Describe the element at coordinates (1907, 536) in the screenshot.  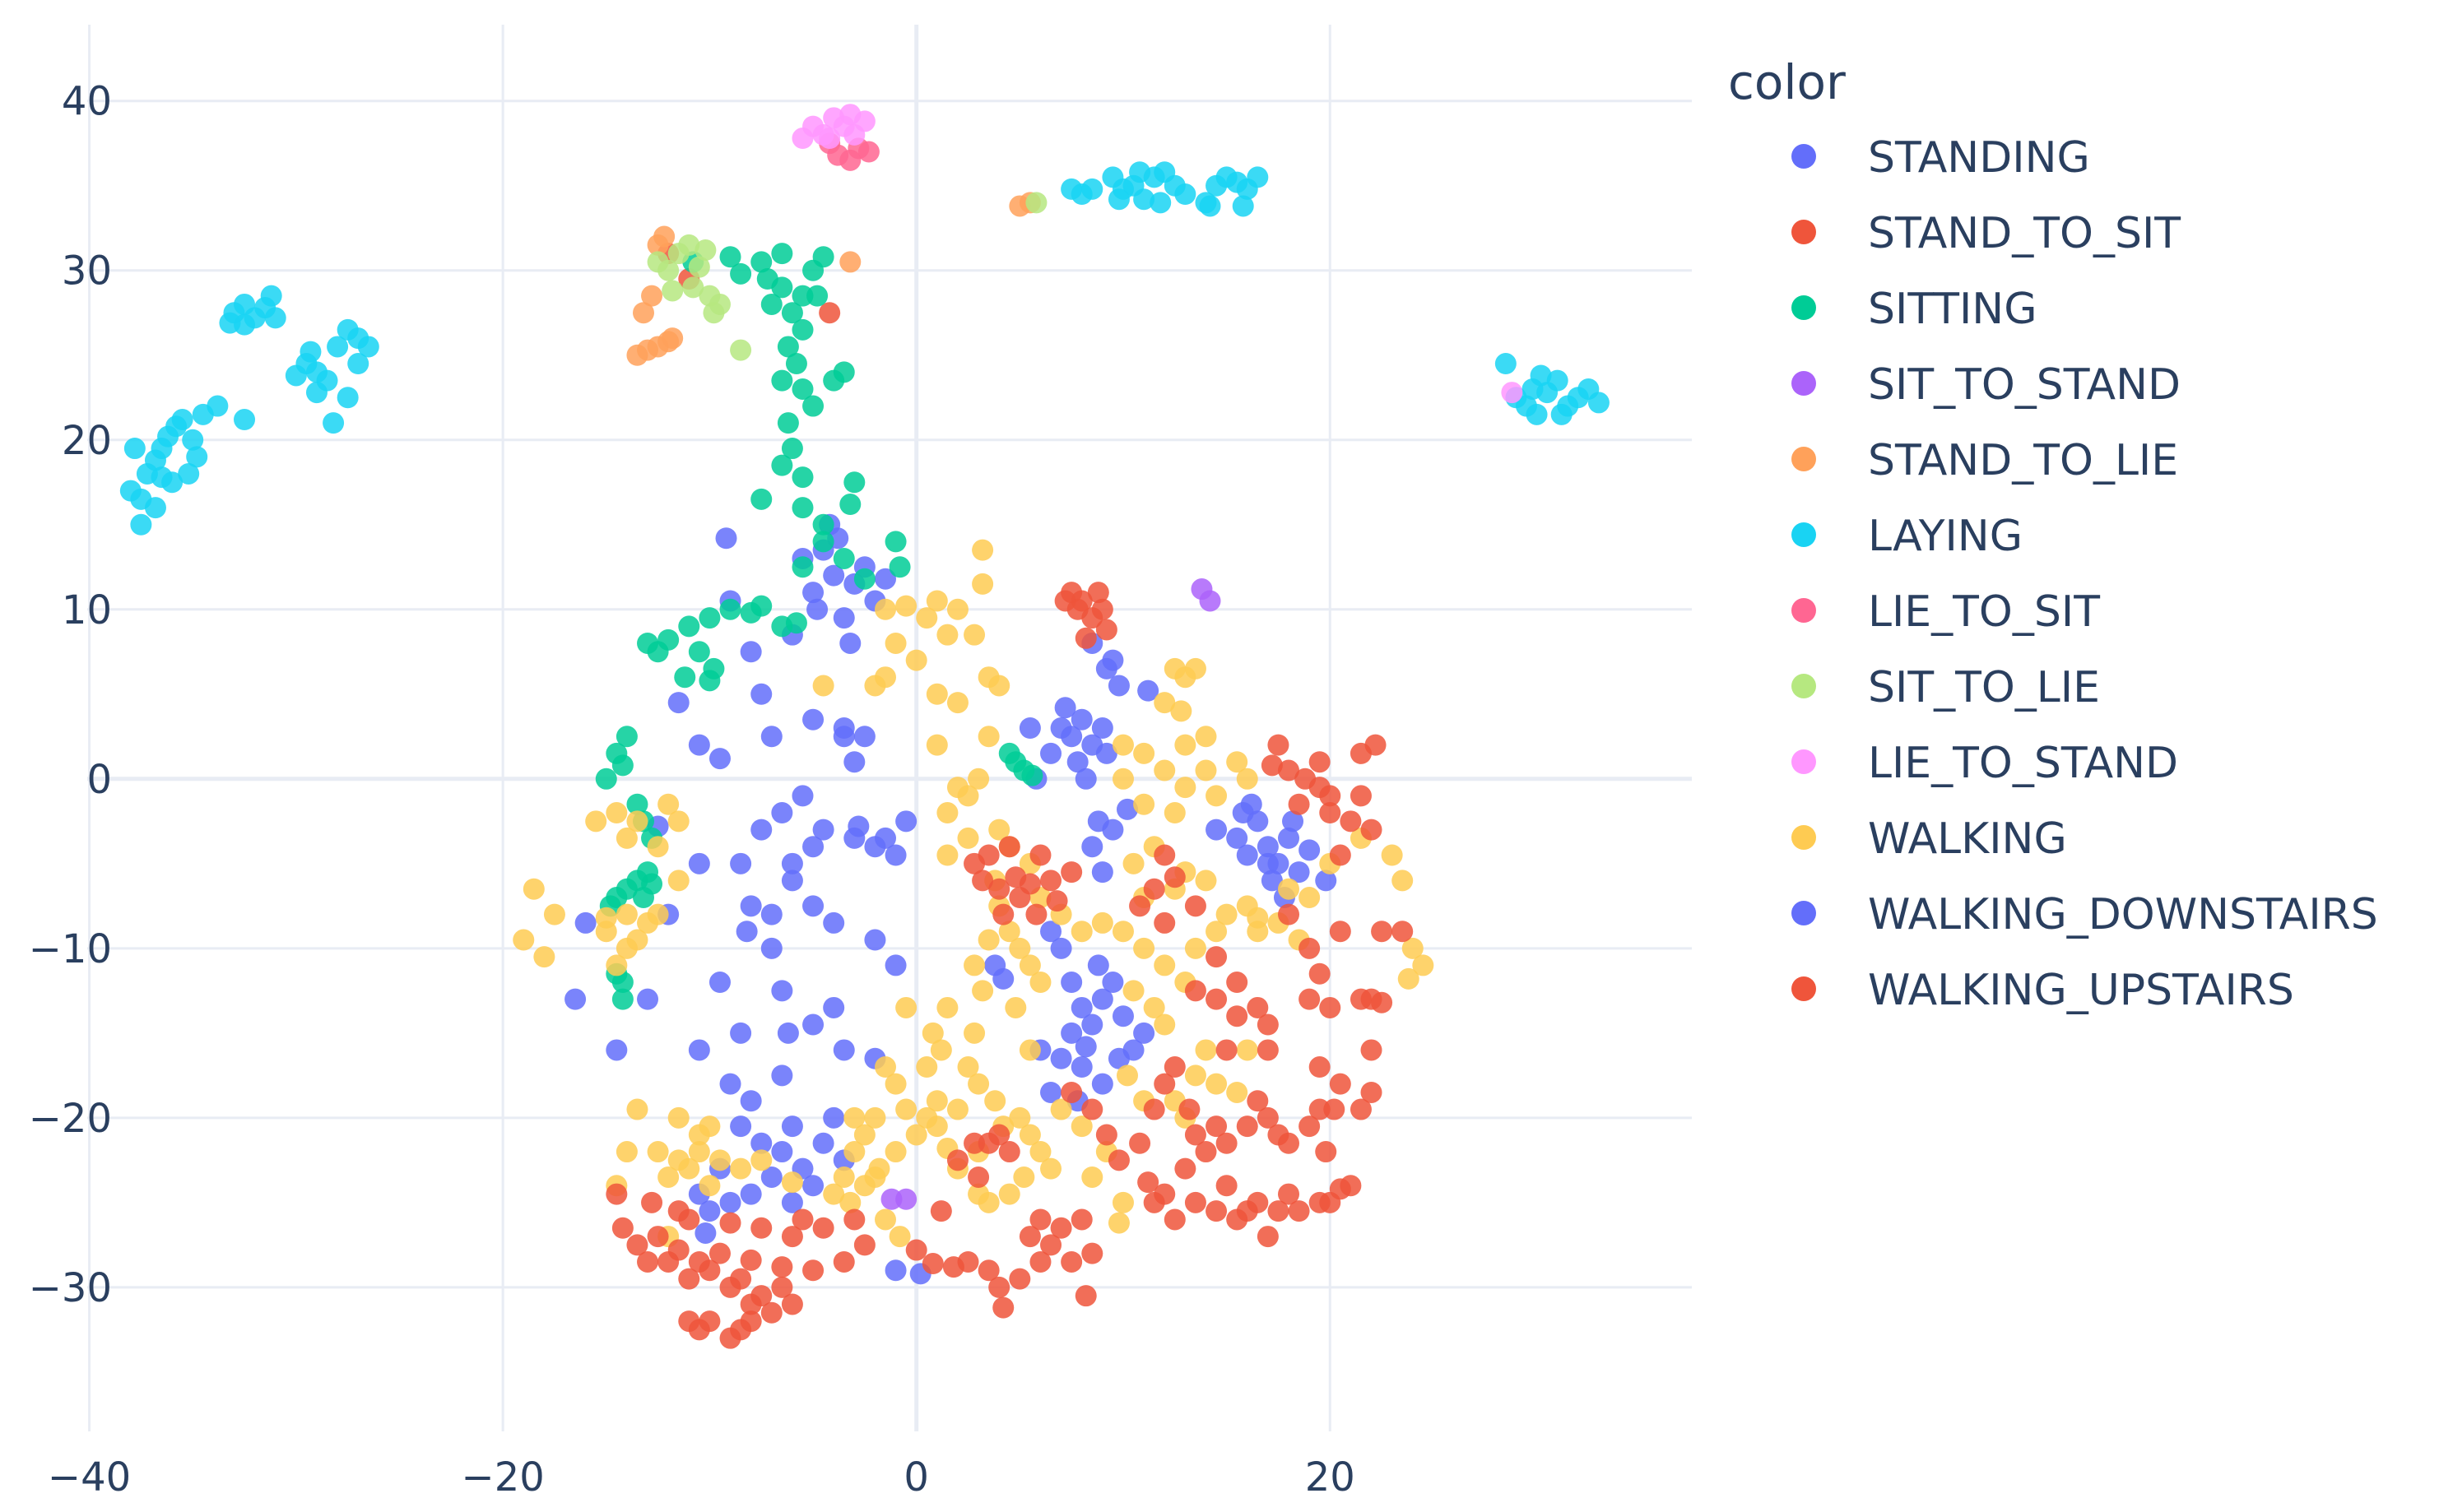
I see `legend-item: LAYING` at that location.